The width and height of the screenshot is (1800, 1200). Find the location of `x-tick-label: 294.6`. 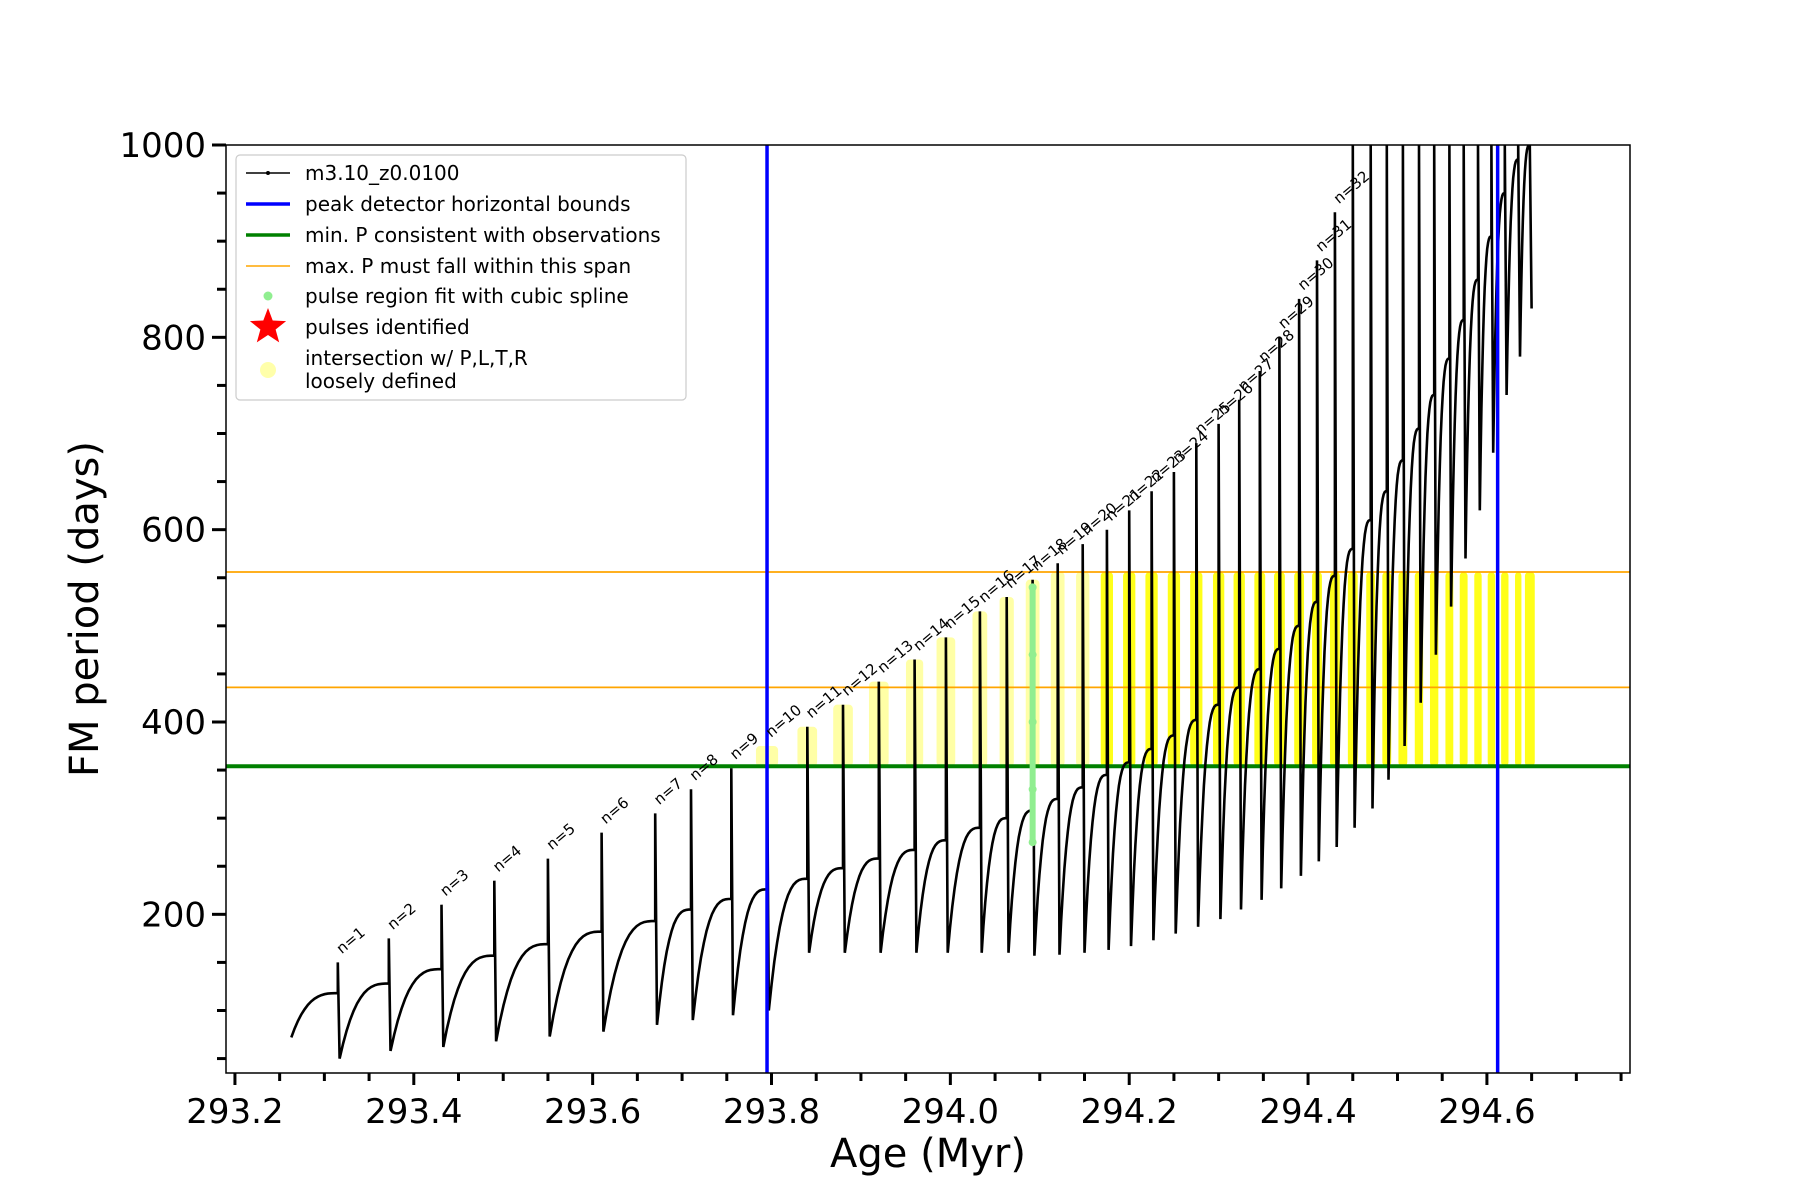

x-tick-label: 294.6 is located at coordinates (1486, 1112).